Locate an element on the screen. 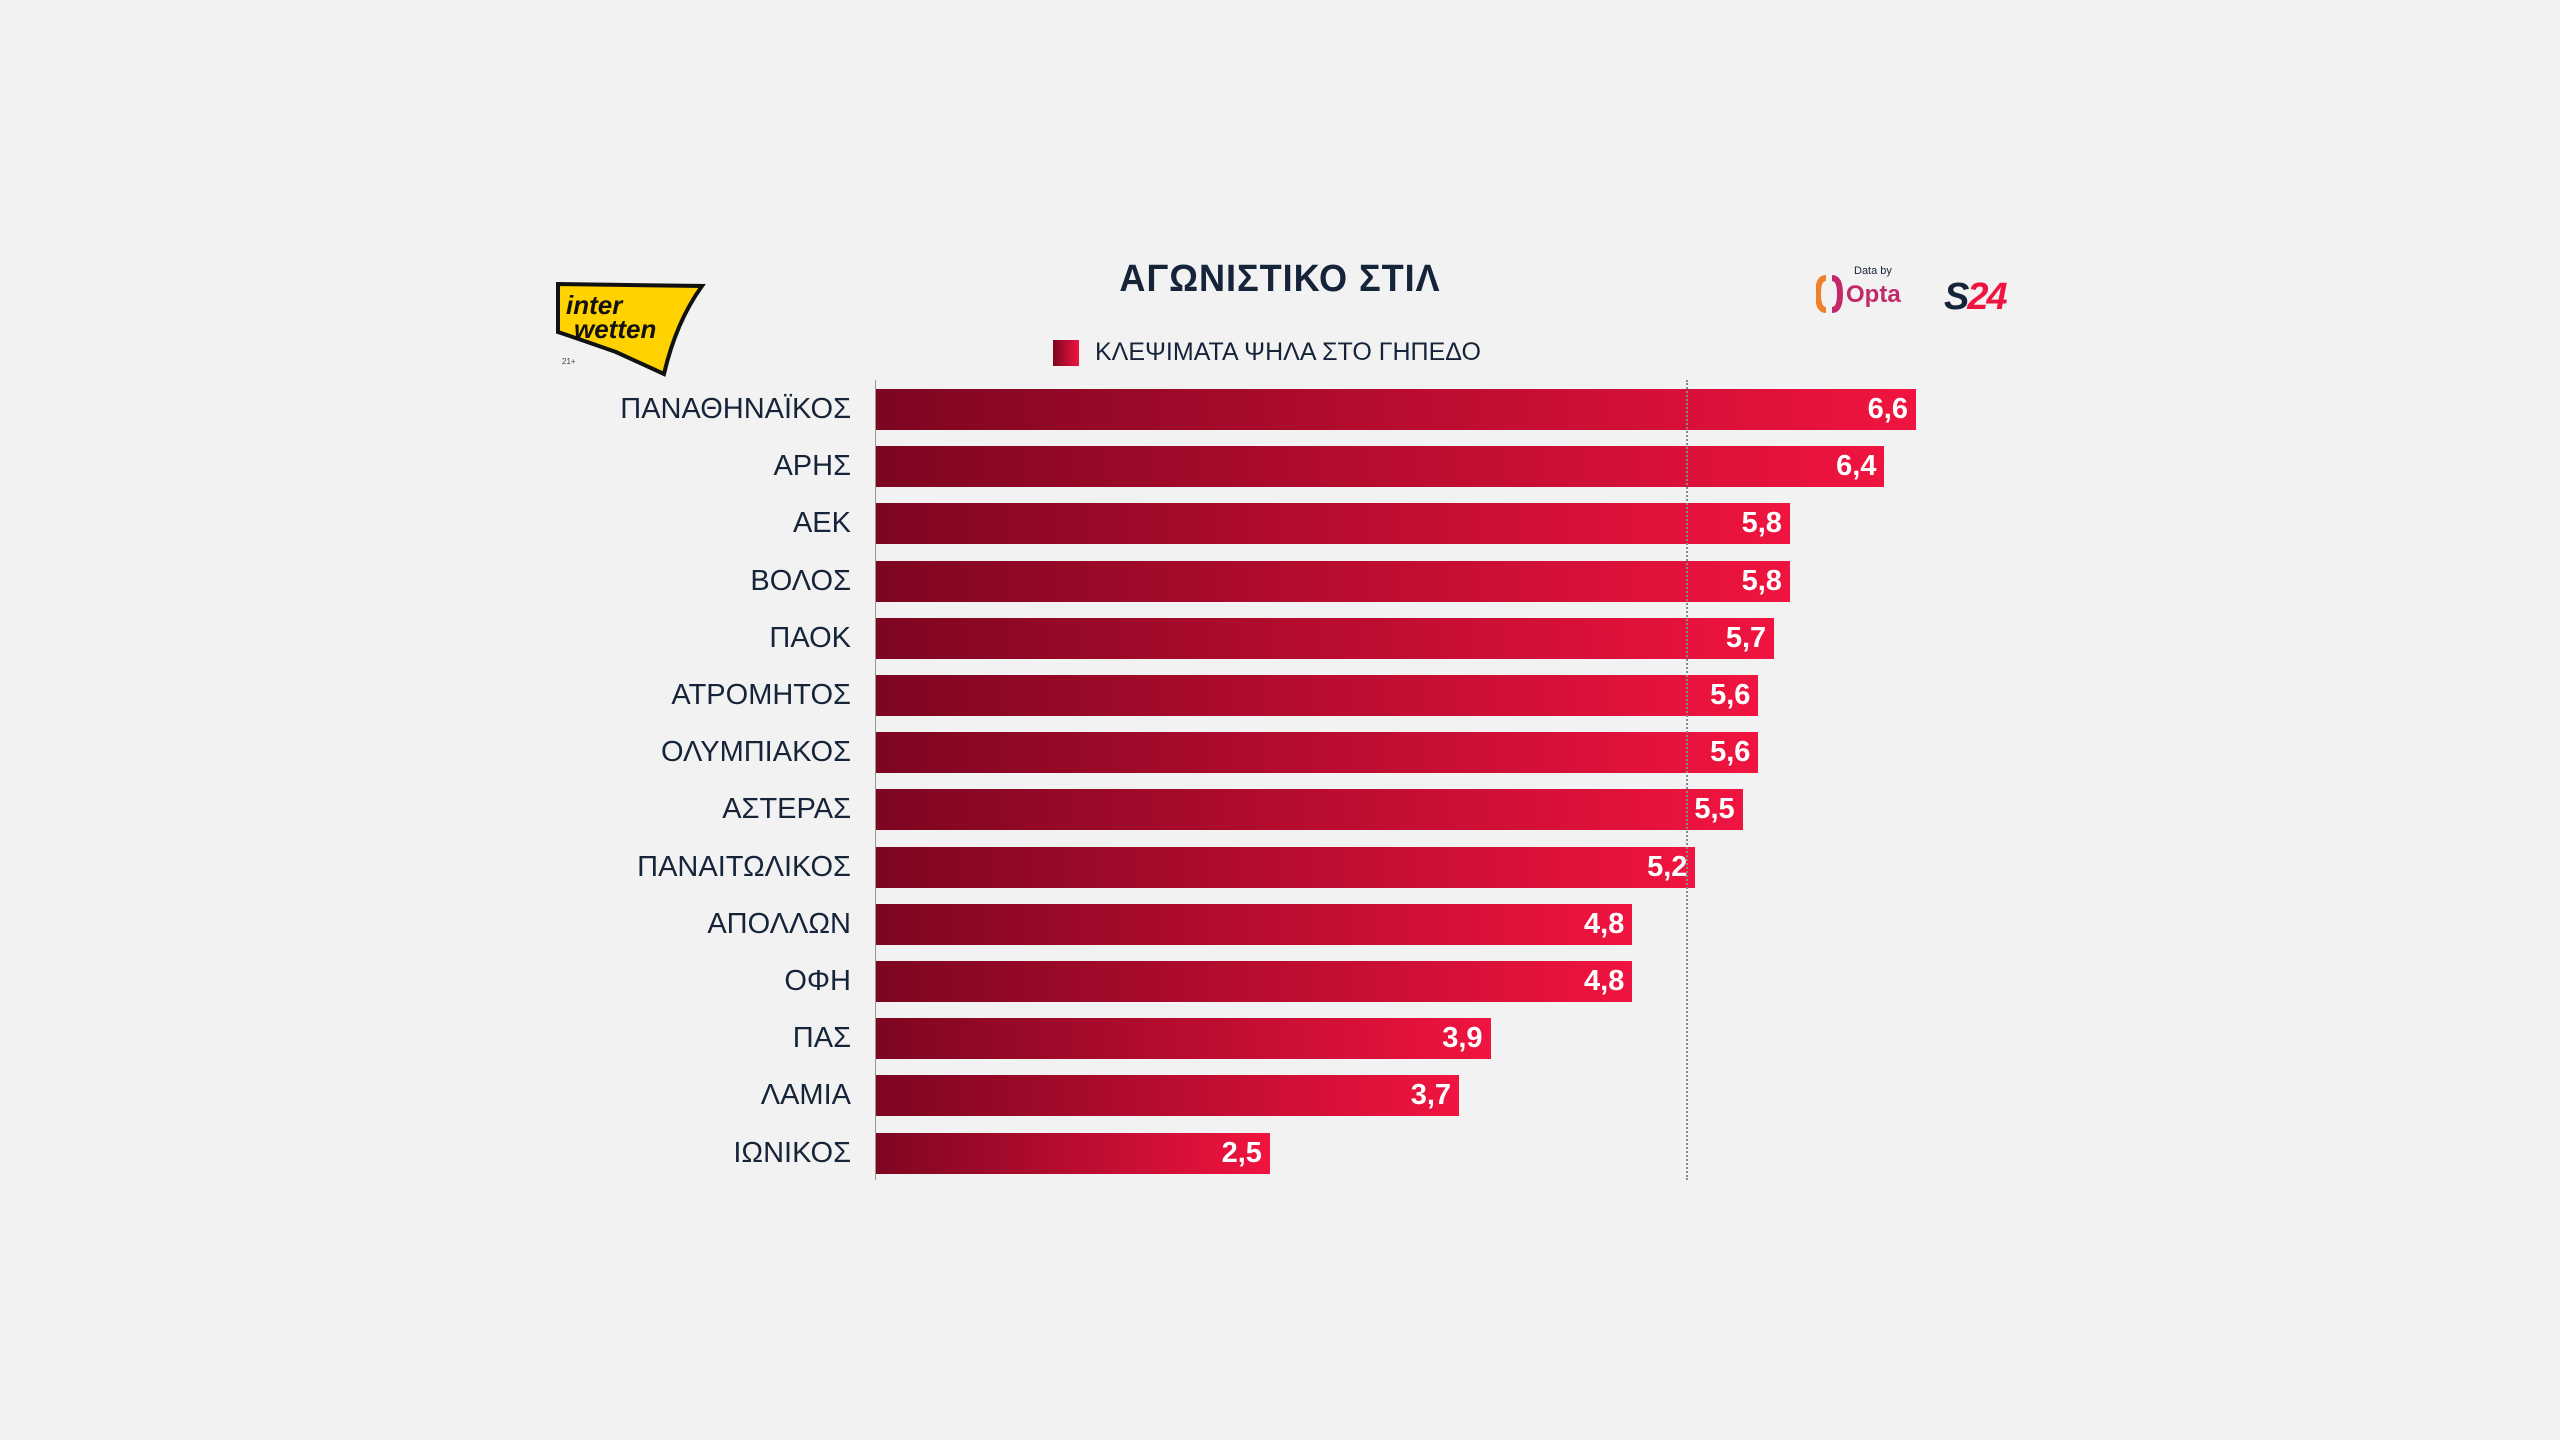  bar: 5,2 is located at coordinates (1286, 867).